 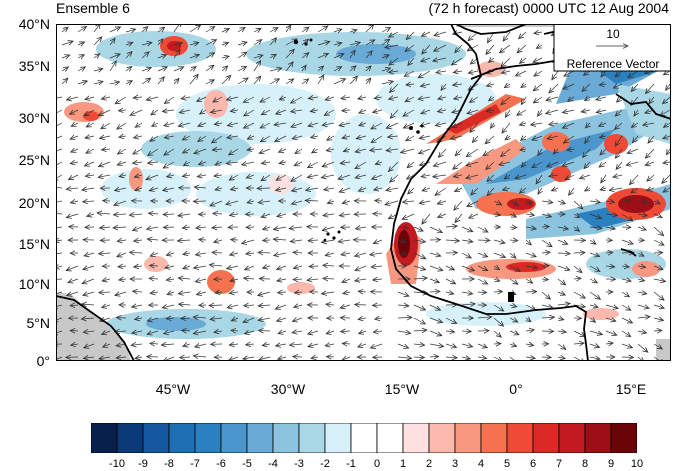 What do you see at coordinates (34, 160) in the screenshot?
I see `lat-tick-label: 25°N` at bounding box center [34, 160].